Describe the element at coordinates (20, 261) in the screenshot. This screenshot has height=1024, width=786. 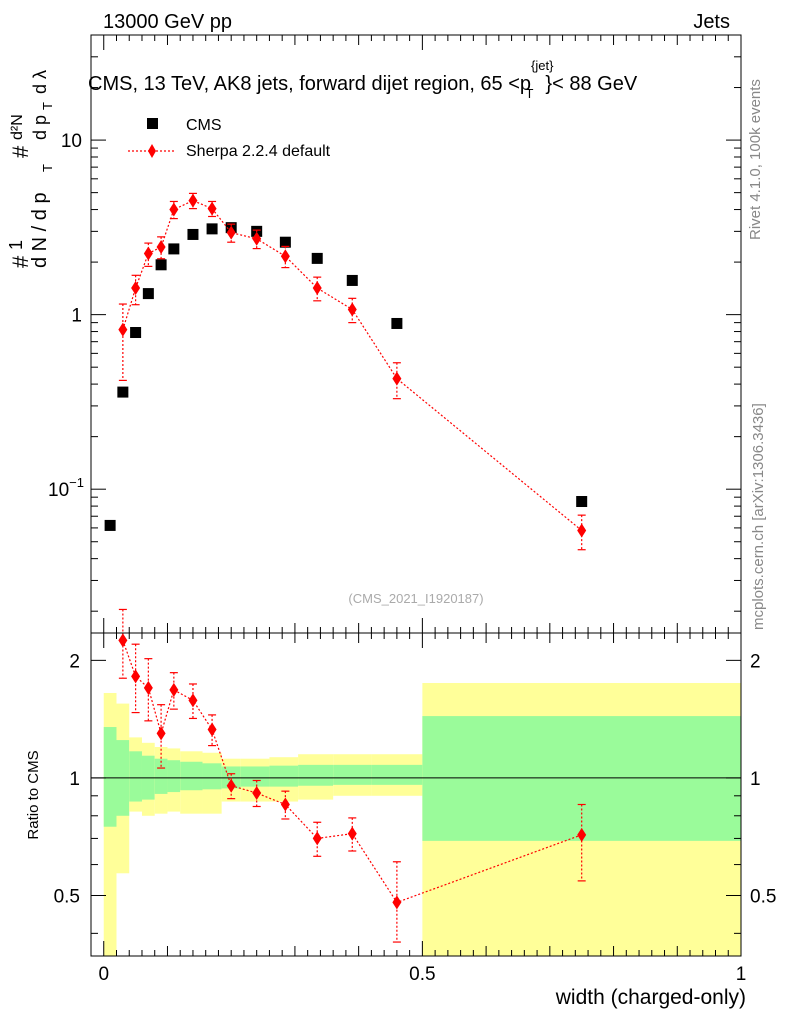
I see `ylabel-hash-1: #` at that location.